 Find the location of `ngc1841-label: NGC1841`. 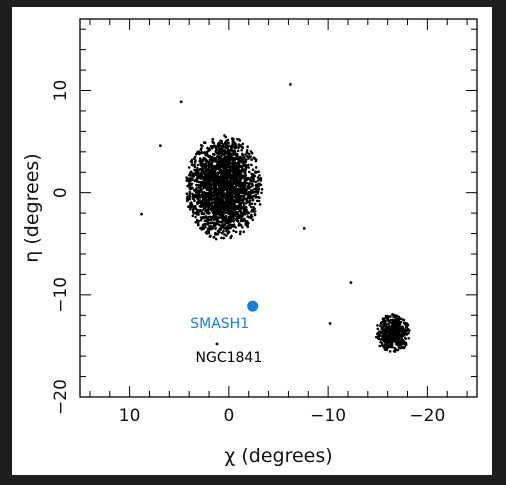

ngc1841-label: NGC1841 is located at coordinates (229, 358).